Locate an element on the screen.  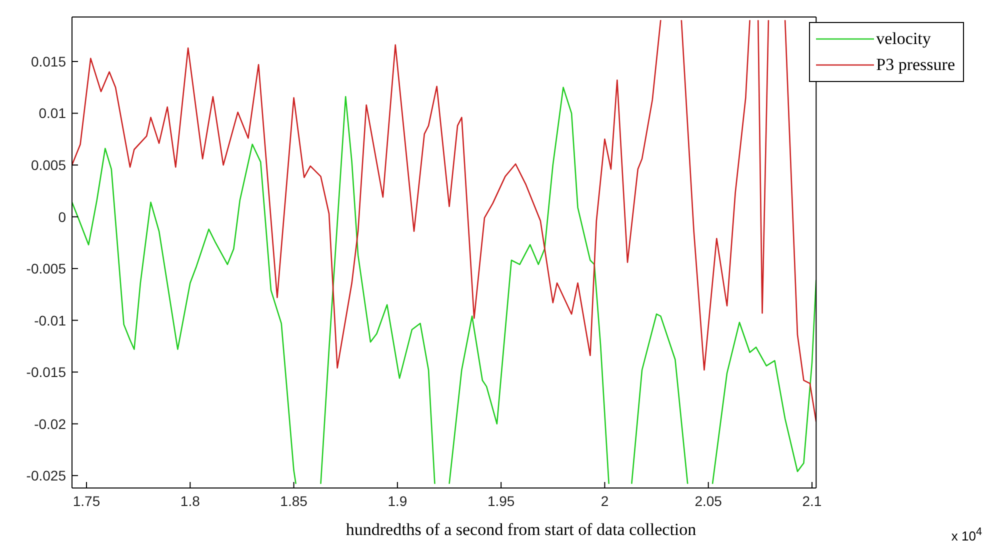
x-tick-label: 2.05 is located at coordinates (708, 500).